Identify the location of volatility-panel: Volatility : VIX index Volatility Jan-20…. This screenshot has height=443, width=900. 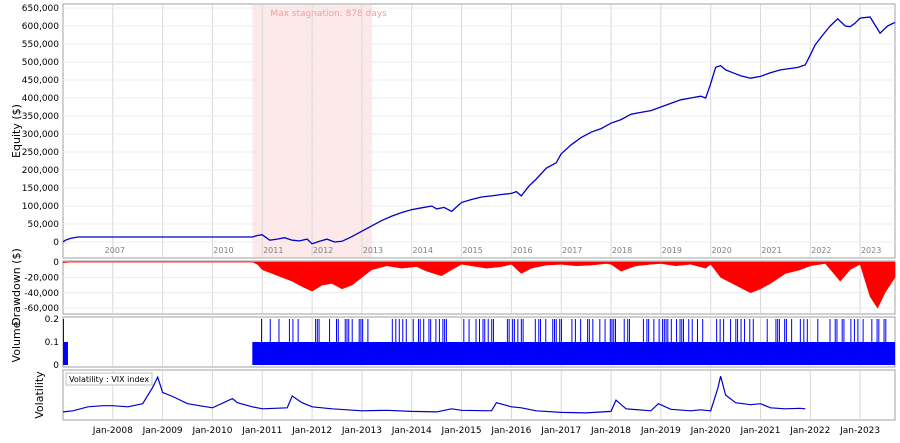
(464, 402).